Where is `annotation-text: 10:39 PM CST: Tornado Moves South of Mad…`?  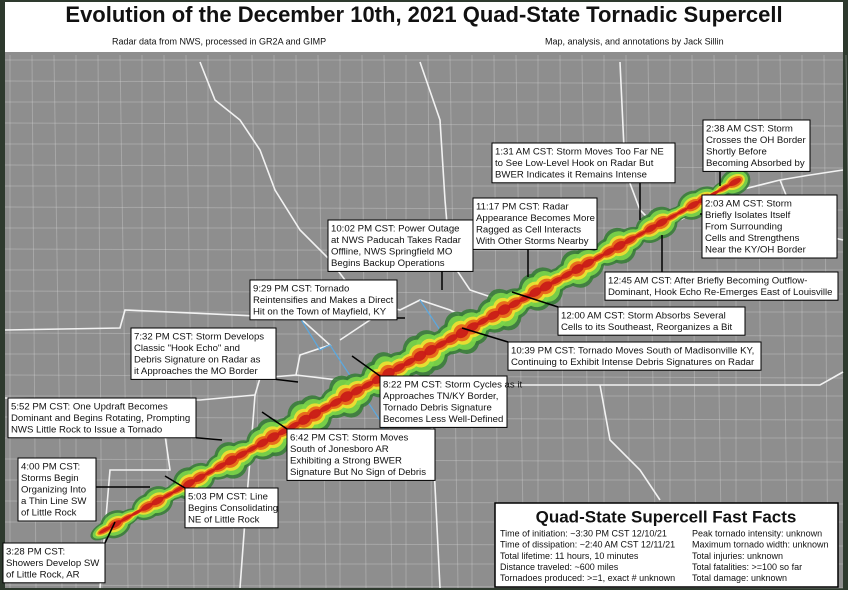 annotation-text: 10:39 PM CST: Tornado Moves South of Mad… is located at coordinates (632, 350).